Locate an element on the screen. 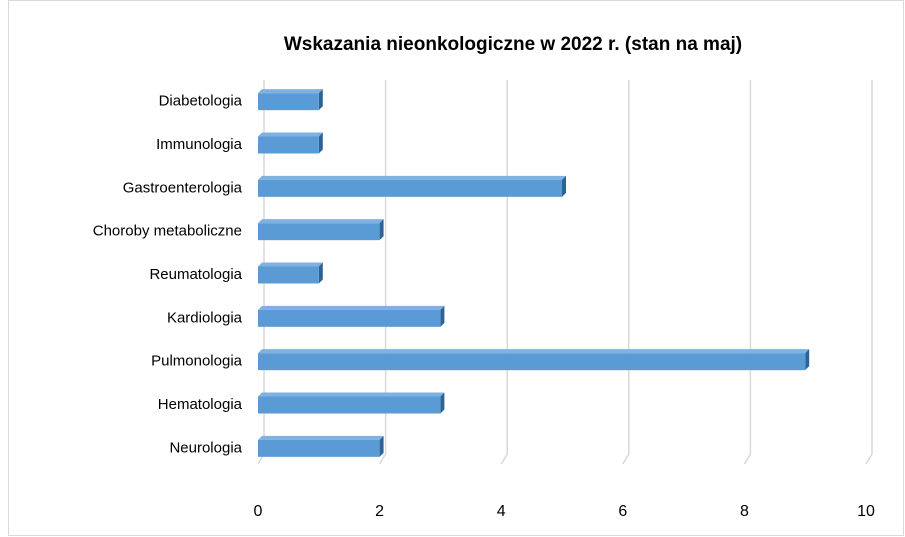 The height and width of the screenshot is (537, 905). x-tick-label: 4 is located at coordinates (501, 511).